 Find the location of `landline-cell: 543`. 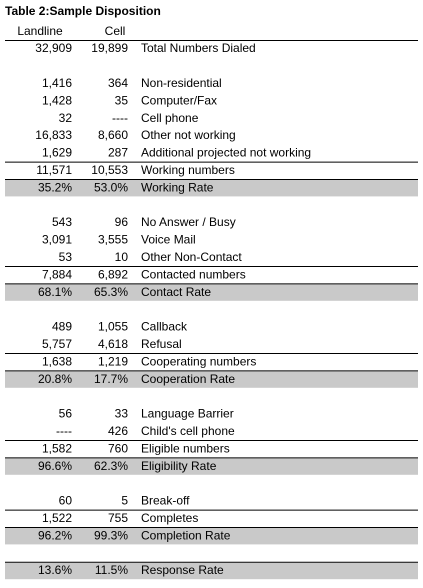

landline-cell: 543 is located at coordinates (62, 222).